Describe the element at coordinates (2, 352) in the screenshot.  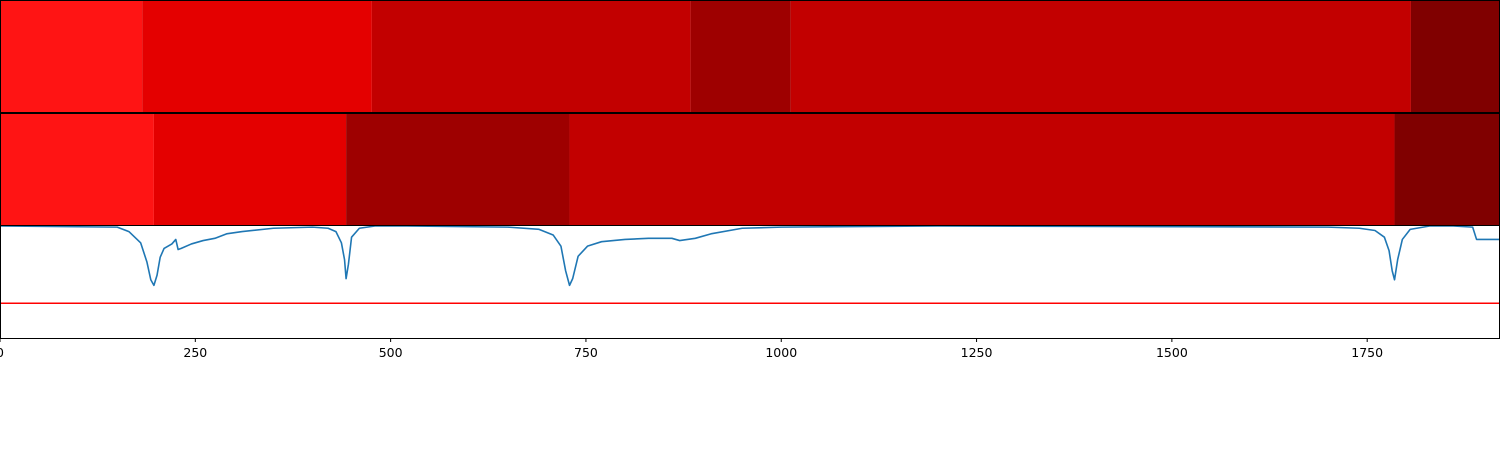
I see `x-tick-label: 0` at that location.